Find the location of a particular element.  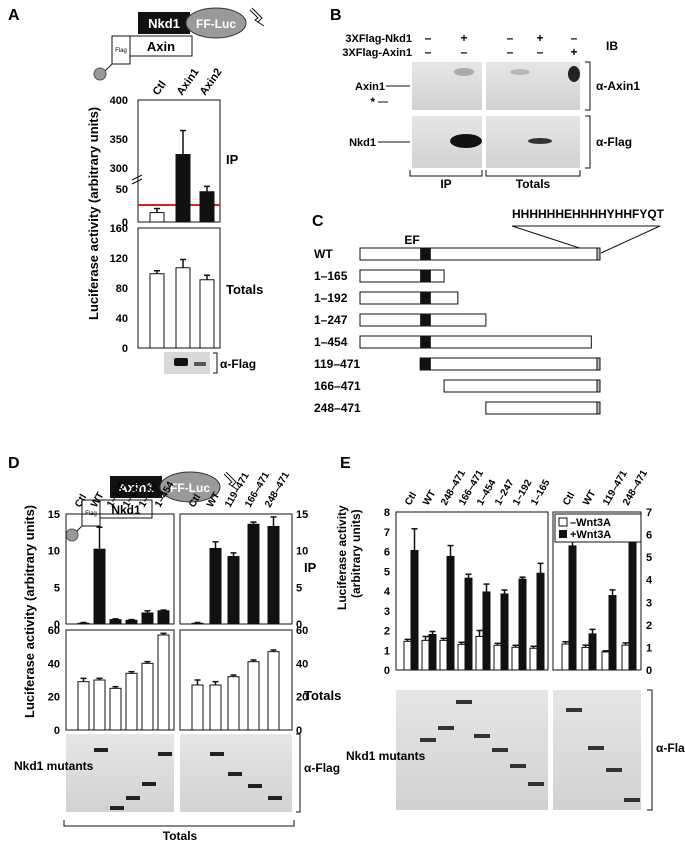

d-bars is located at coordinates (178, 623).